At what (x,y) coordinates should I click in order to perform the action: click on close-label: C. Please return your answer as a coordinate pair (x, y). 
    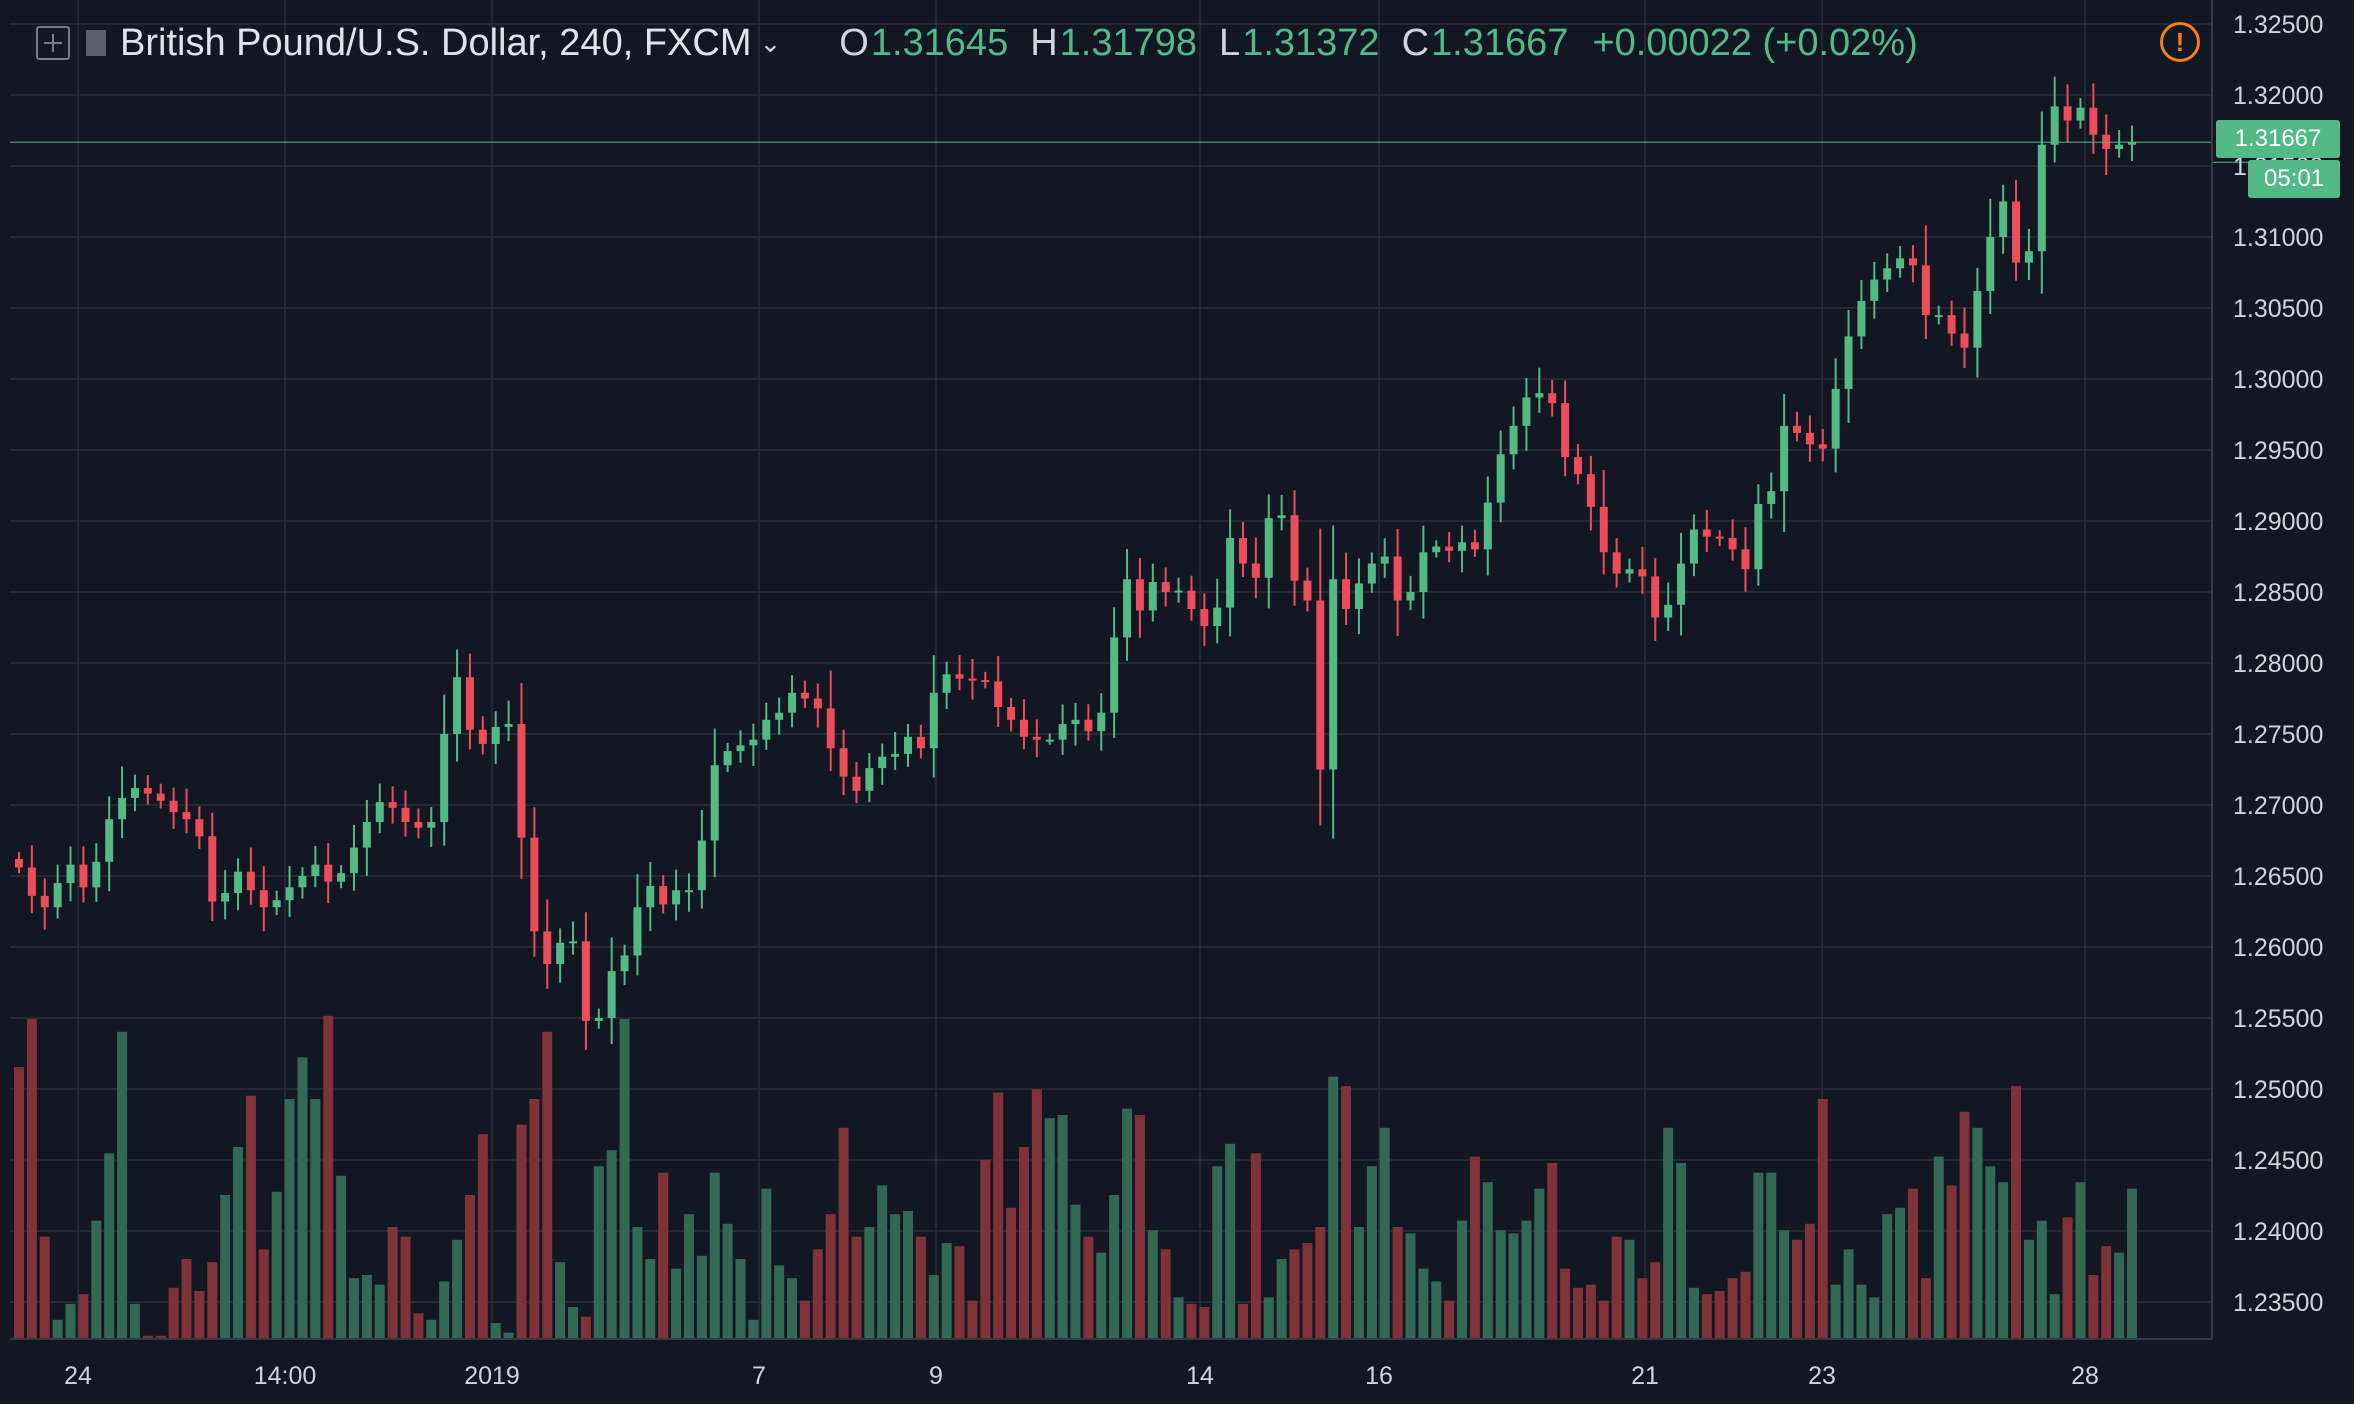
    Looking at the image, I should click on (1415, 42).